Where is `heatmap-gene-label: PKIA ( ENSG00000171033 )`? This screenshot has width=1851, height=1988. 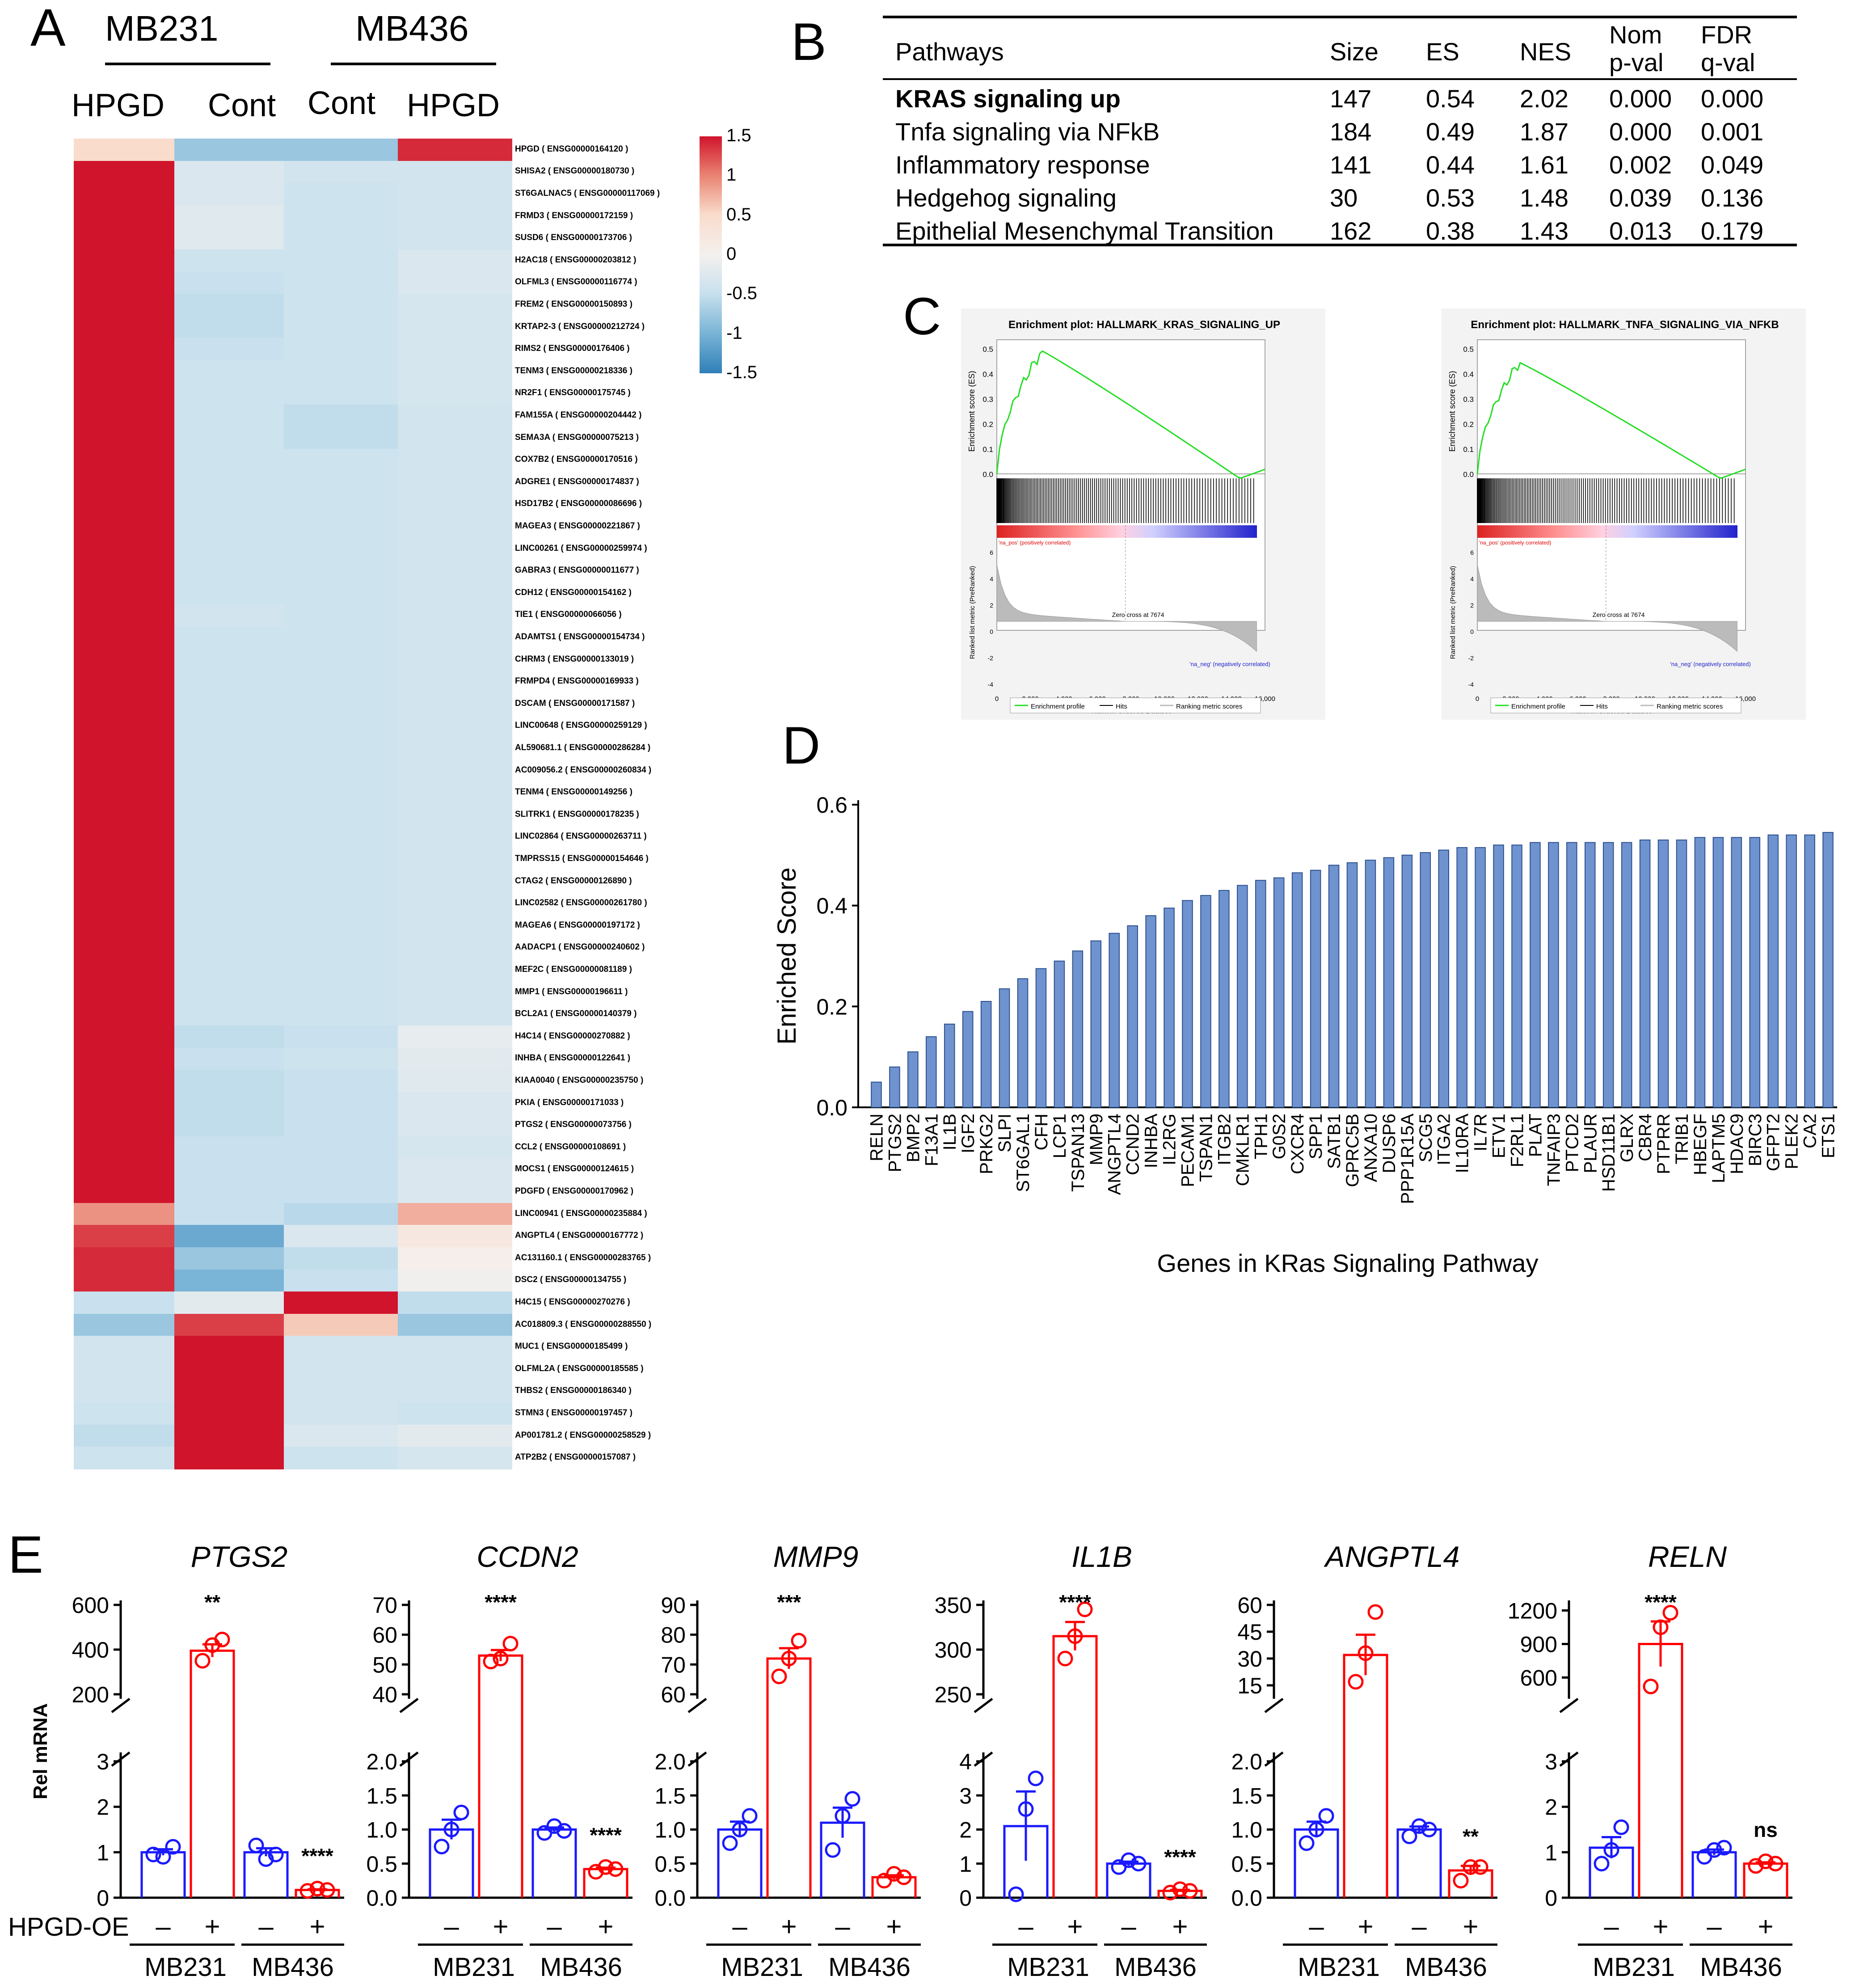
heatmap-gene-label: PKIA ( ENSG00000171033 ) is located at coordinates (569, 1102).